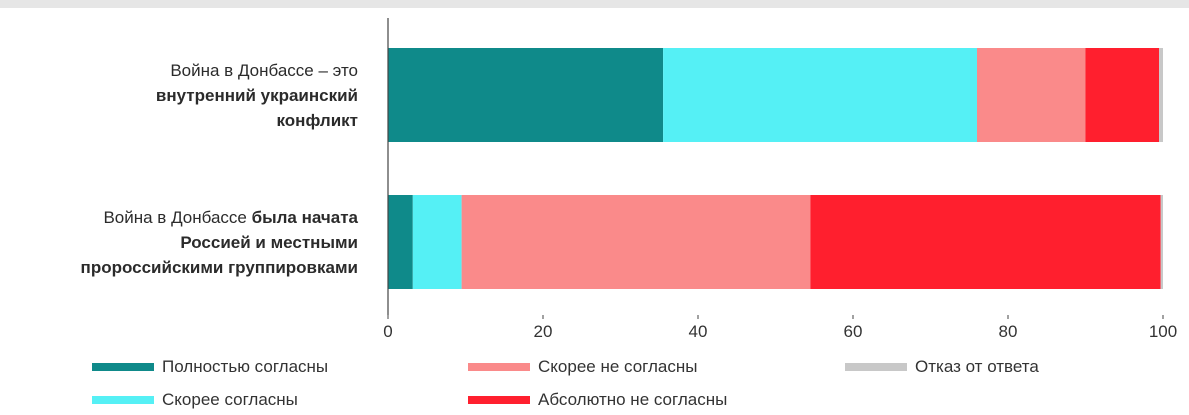  I want to click on category-label-1-line-2: пророссийскими группировками, so click(219, 267).